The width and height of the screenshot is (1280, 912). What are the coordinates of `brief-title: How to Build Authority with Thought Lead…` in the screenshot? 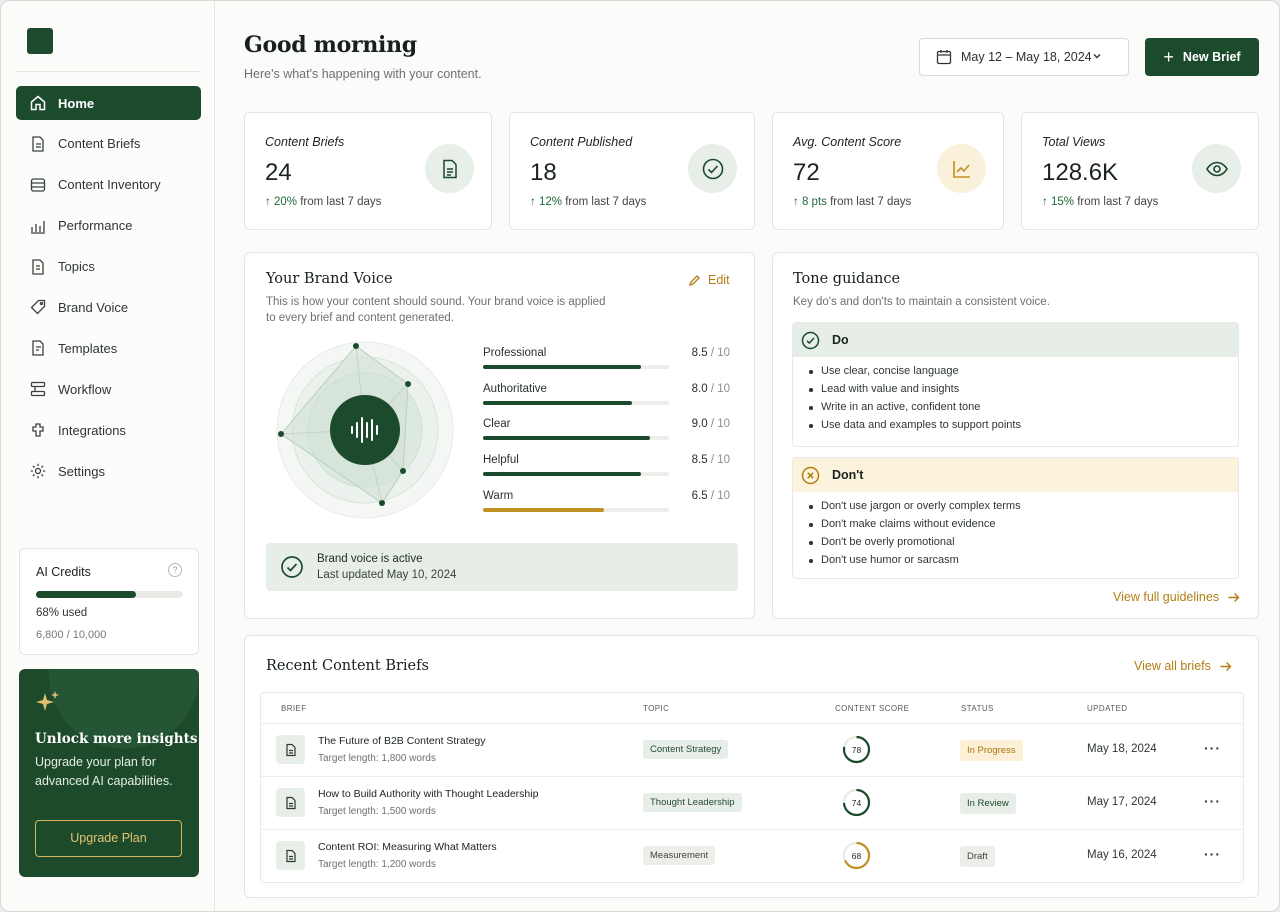 It's located at (428, 794).